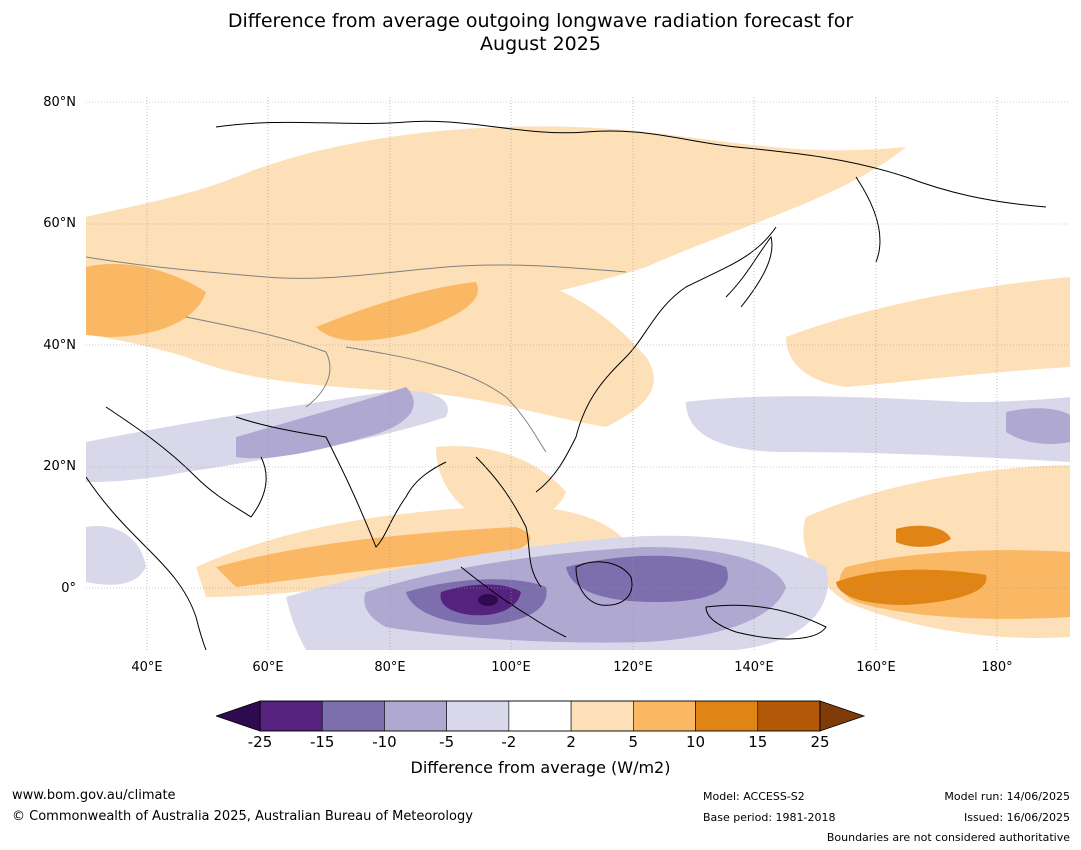  What do you see at coordinates (59, 102) in the screenshot?
I see `lat-label-80n: 80°N` at bounding box center [59, 102].